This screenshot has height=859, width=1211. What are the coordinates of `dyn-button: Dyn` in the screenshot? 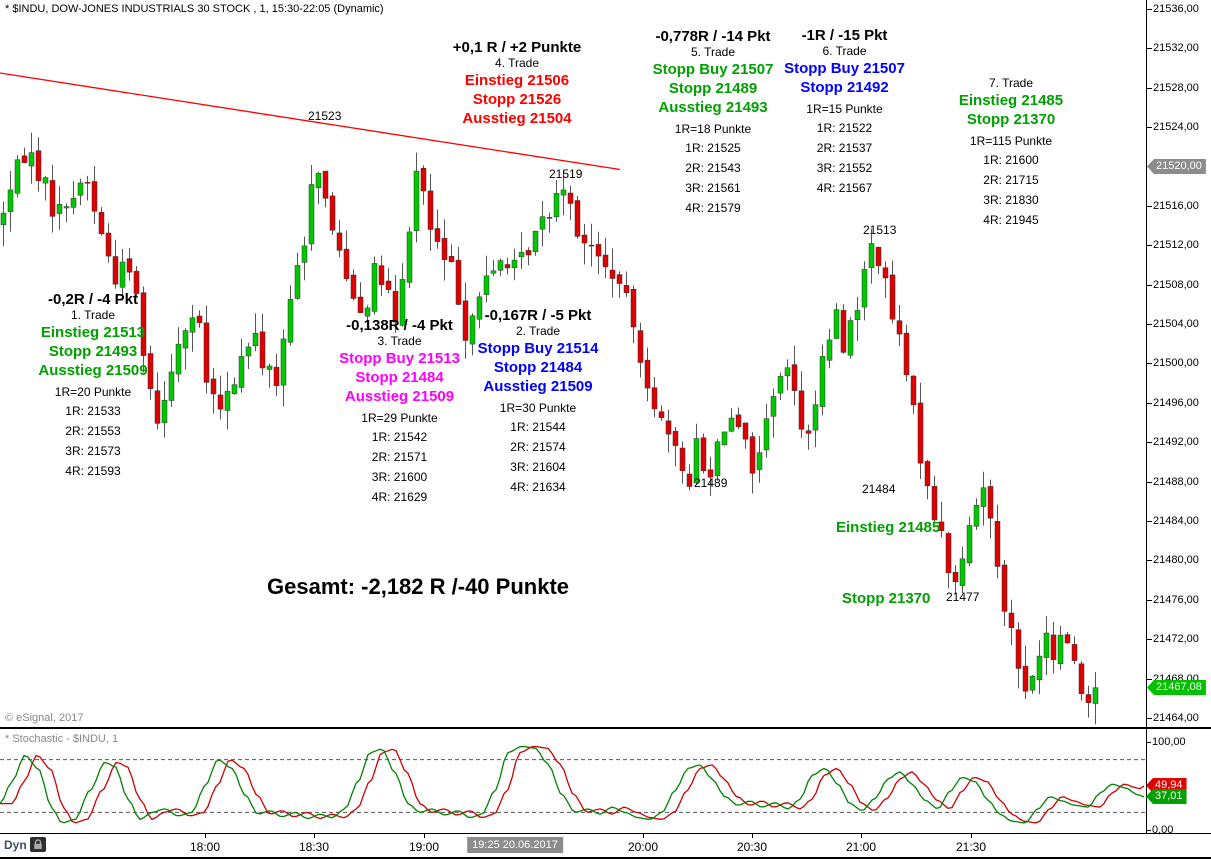 It's located at (15, 845).